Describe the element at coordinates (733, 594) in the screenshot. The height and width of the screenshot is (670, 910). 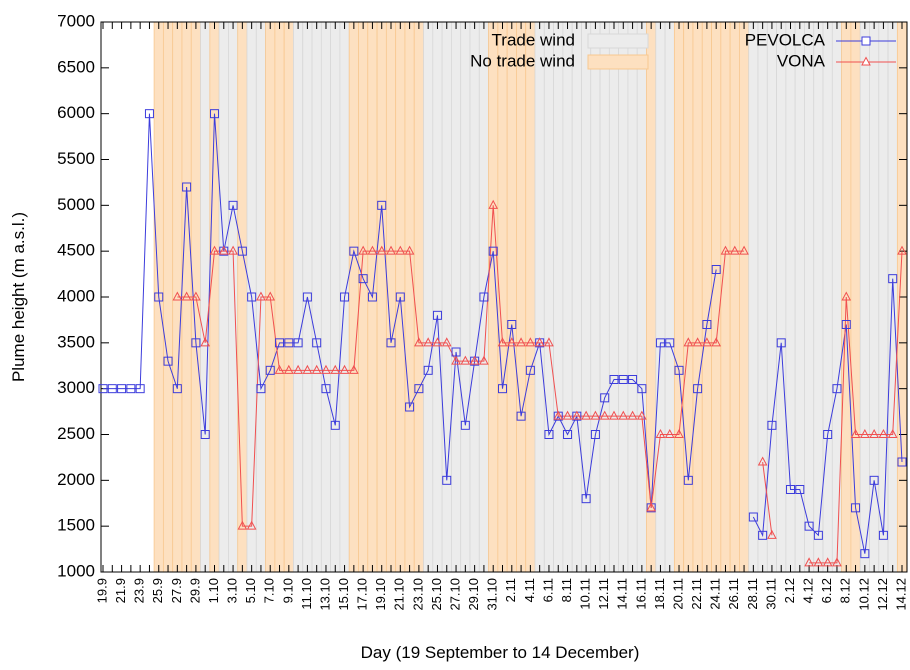
I see `x-tick-label: 26.11` at that location.